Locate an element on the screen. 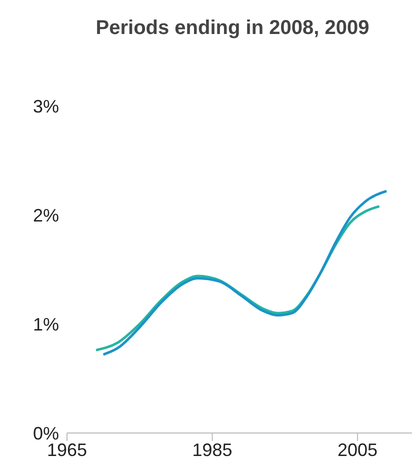  x-tick-label: 1985 is located at coordinates (212, 450).